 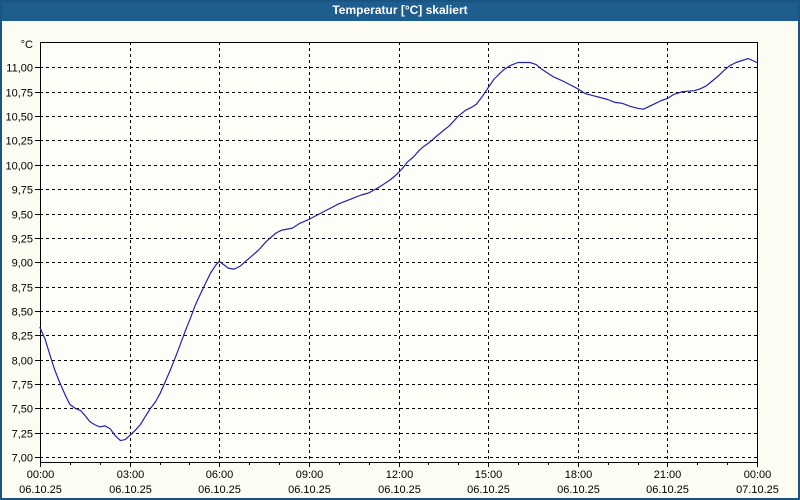 I want to click on y-tick-label: 9,75, so click(x=22, y=191).